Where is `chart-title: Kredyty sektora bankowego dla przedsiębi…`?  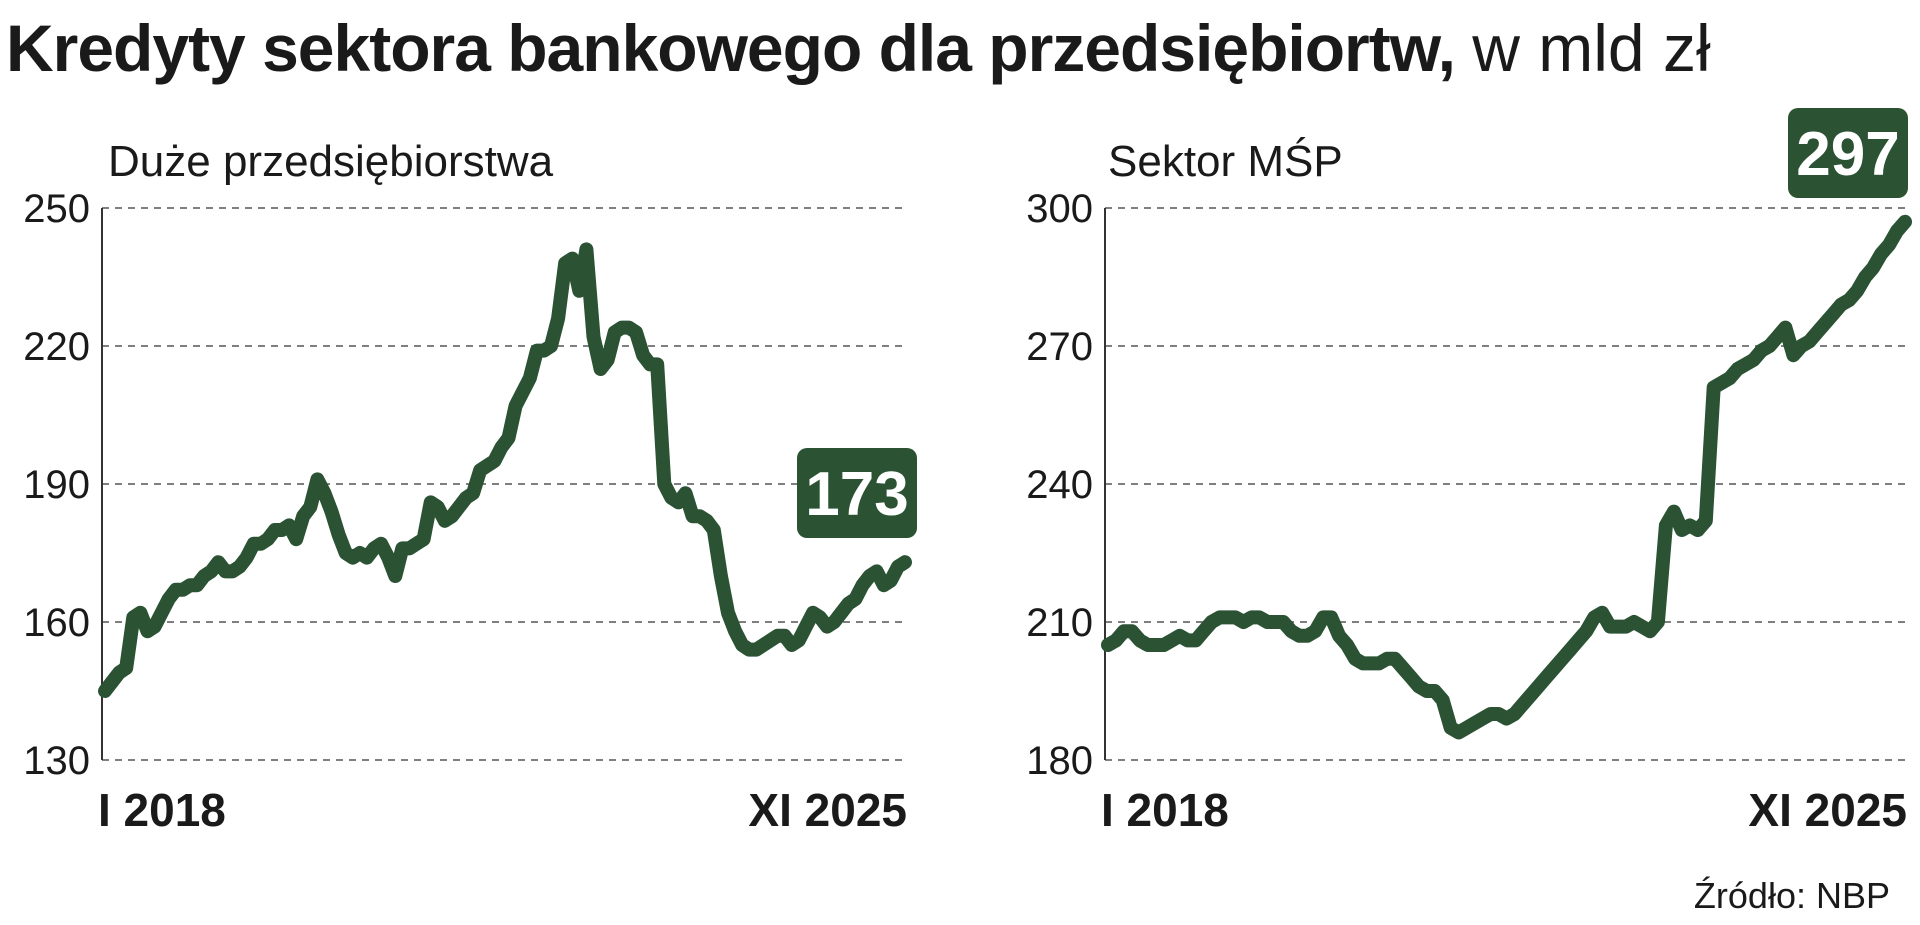
chart-title: Kredyty sektora bankowego dla przedsiębi… is located at coordinates (858, 48).